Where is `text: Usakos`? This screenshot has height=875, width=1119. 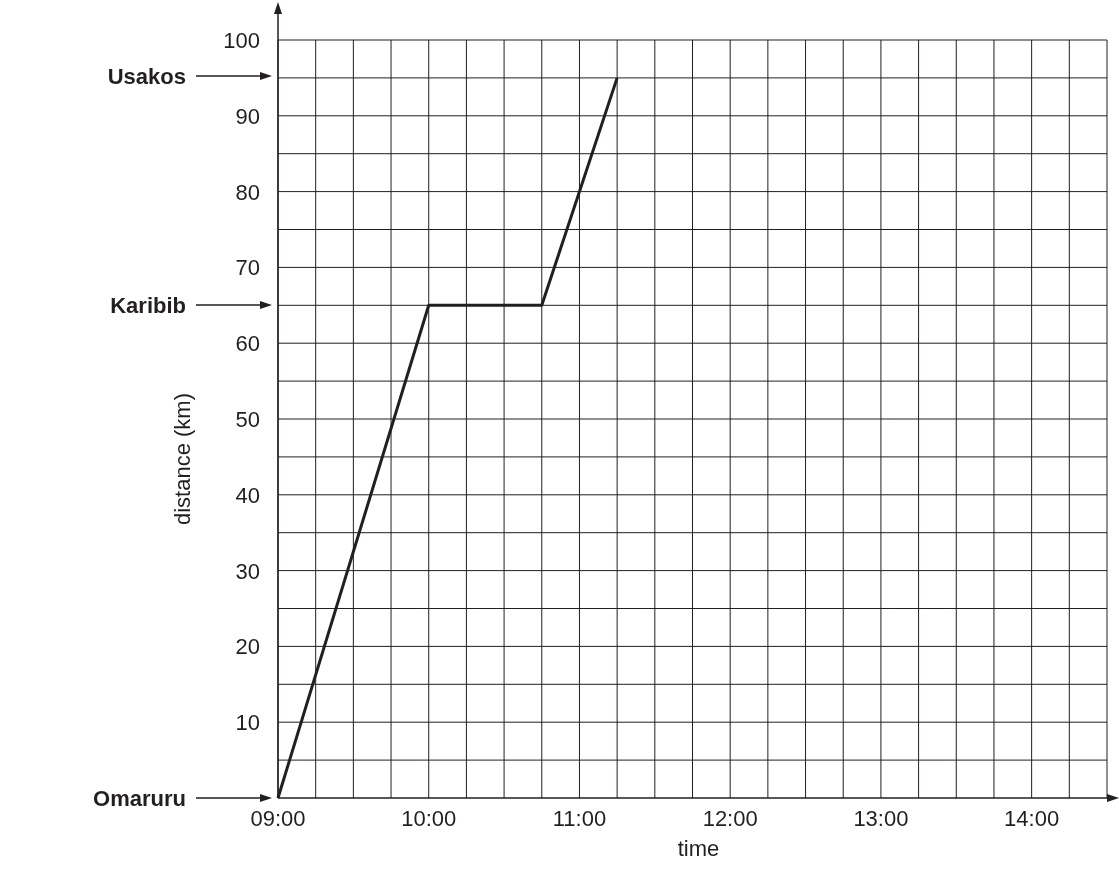 text: Usakos is located at coordinates (146, 76).